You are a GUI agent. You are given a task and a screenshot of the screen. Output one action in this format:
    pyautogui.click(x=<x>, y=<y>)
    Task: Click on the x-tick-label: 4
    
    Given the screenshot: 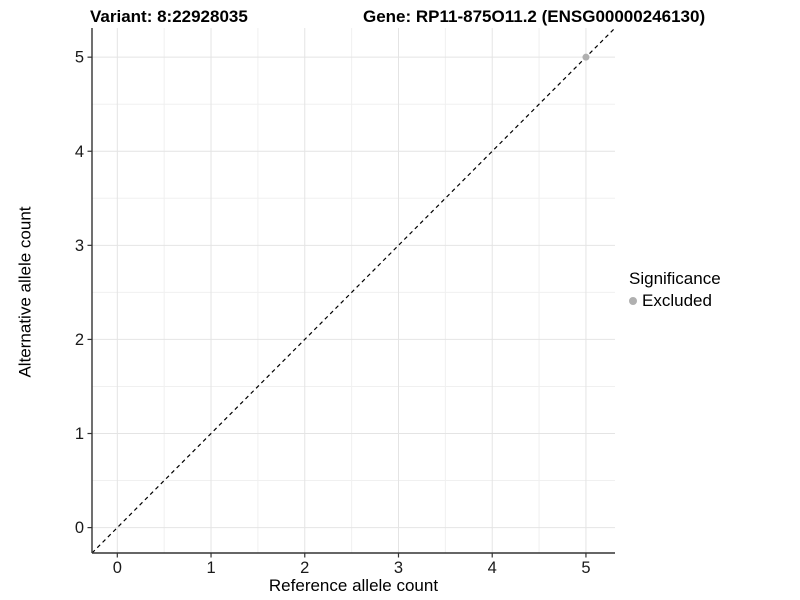 What is the action you would take?
    pyautogui.click(x=492, y=568)
    